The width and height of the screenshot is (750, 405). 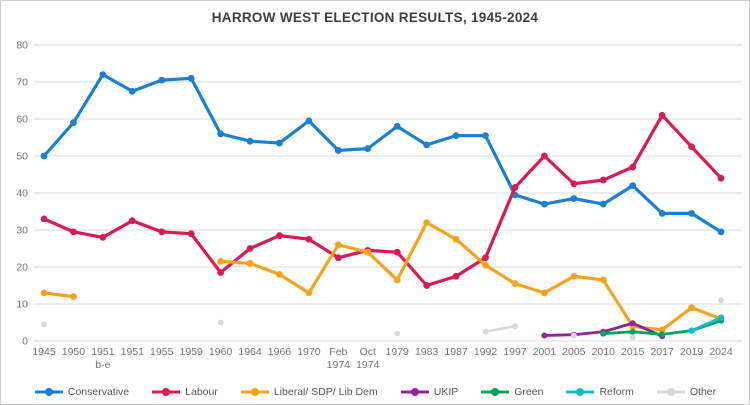 What do you see at coordinates (22, 231) in the screenshot?
I see `y-tick-label: 30` at bounding box center [22, 231].